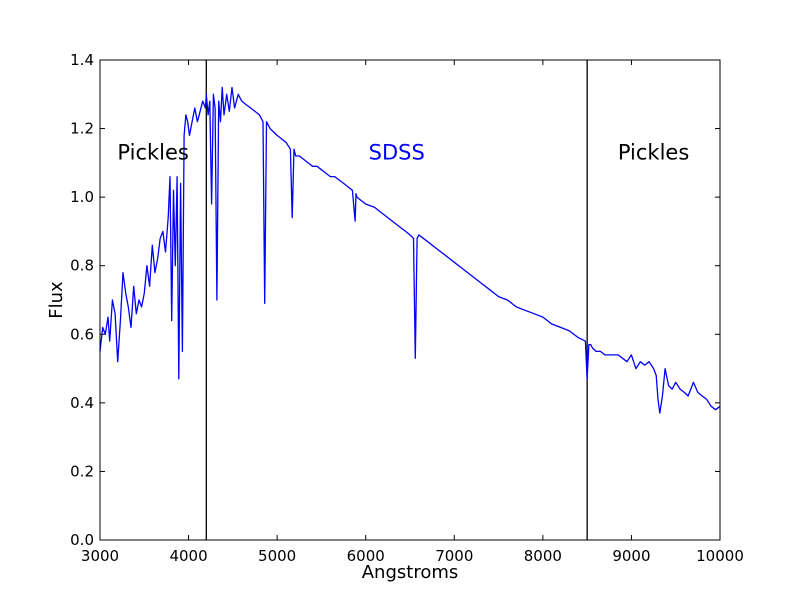 The image size is (800, 600). What do you see at coordinates (631, 556) in the screenshot?
I see `x-tick-label: 9000` at bounding box center [631, 556].